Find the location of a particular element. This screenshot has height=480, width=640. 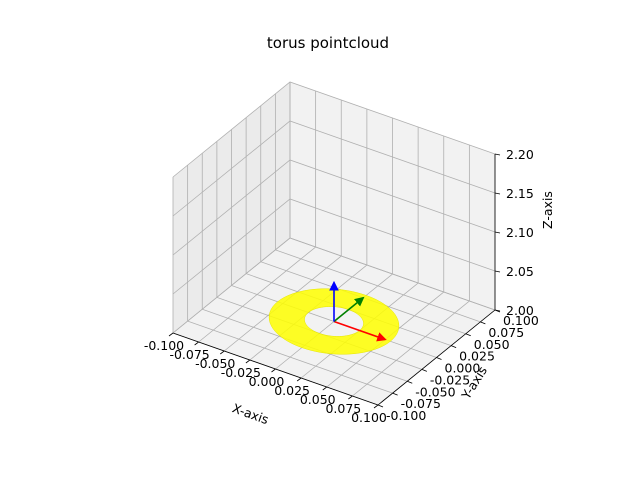

z-tick-label: 2.20 is located at coordinates (520, 154).